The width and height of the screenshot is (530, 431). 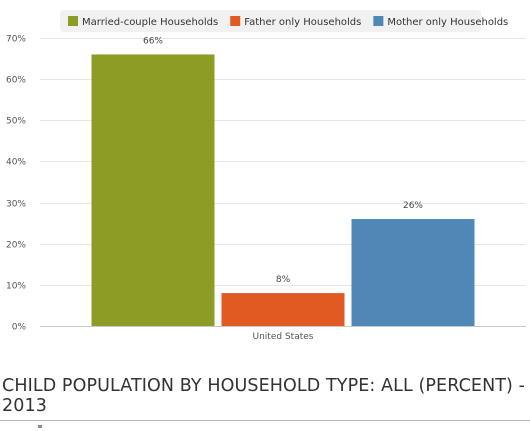 I want to click on bar-data-label: 66%, so click(x=153, y=41).